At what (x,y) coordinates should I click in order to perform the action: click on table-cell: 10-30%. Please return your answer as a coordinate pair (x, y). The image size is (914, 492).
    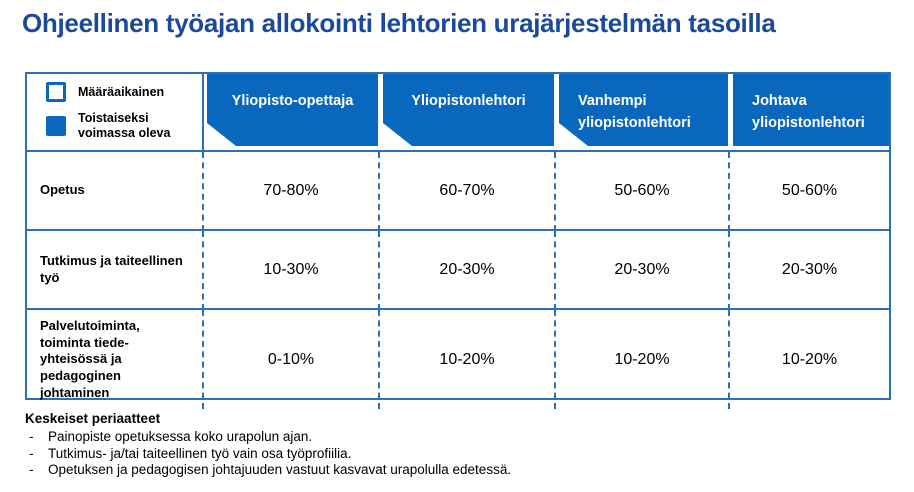
    Looking at the image, I should click on (292, 270).